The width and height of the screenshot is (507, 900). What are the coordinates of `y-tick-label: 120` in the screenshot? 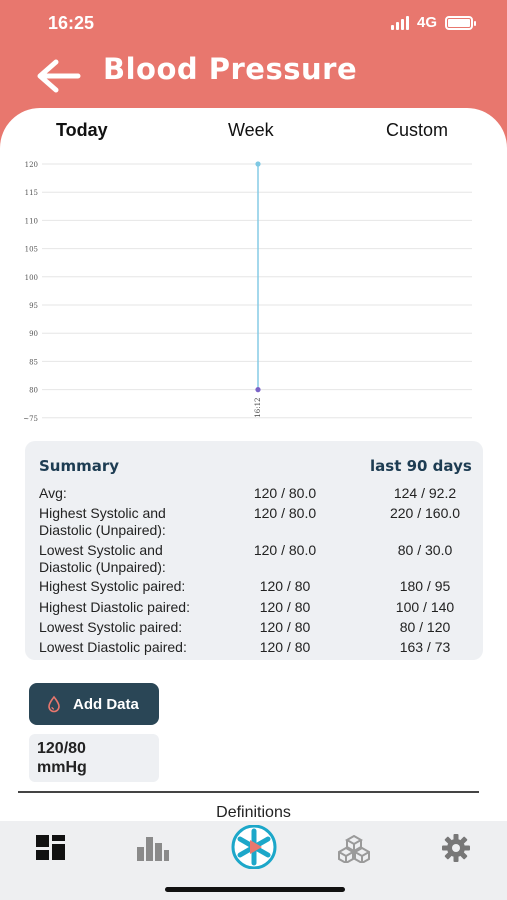 It's located at (31, 165).